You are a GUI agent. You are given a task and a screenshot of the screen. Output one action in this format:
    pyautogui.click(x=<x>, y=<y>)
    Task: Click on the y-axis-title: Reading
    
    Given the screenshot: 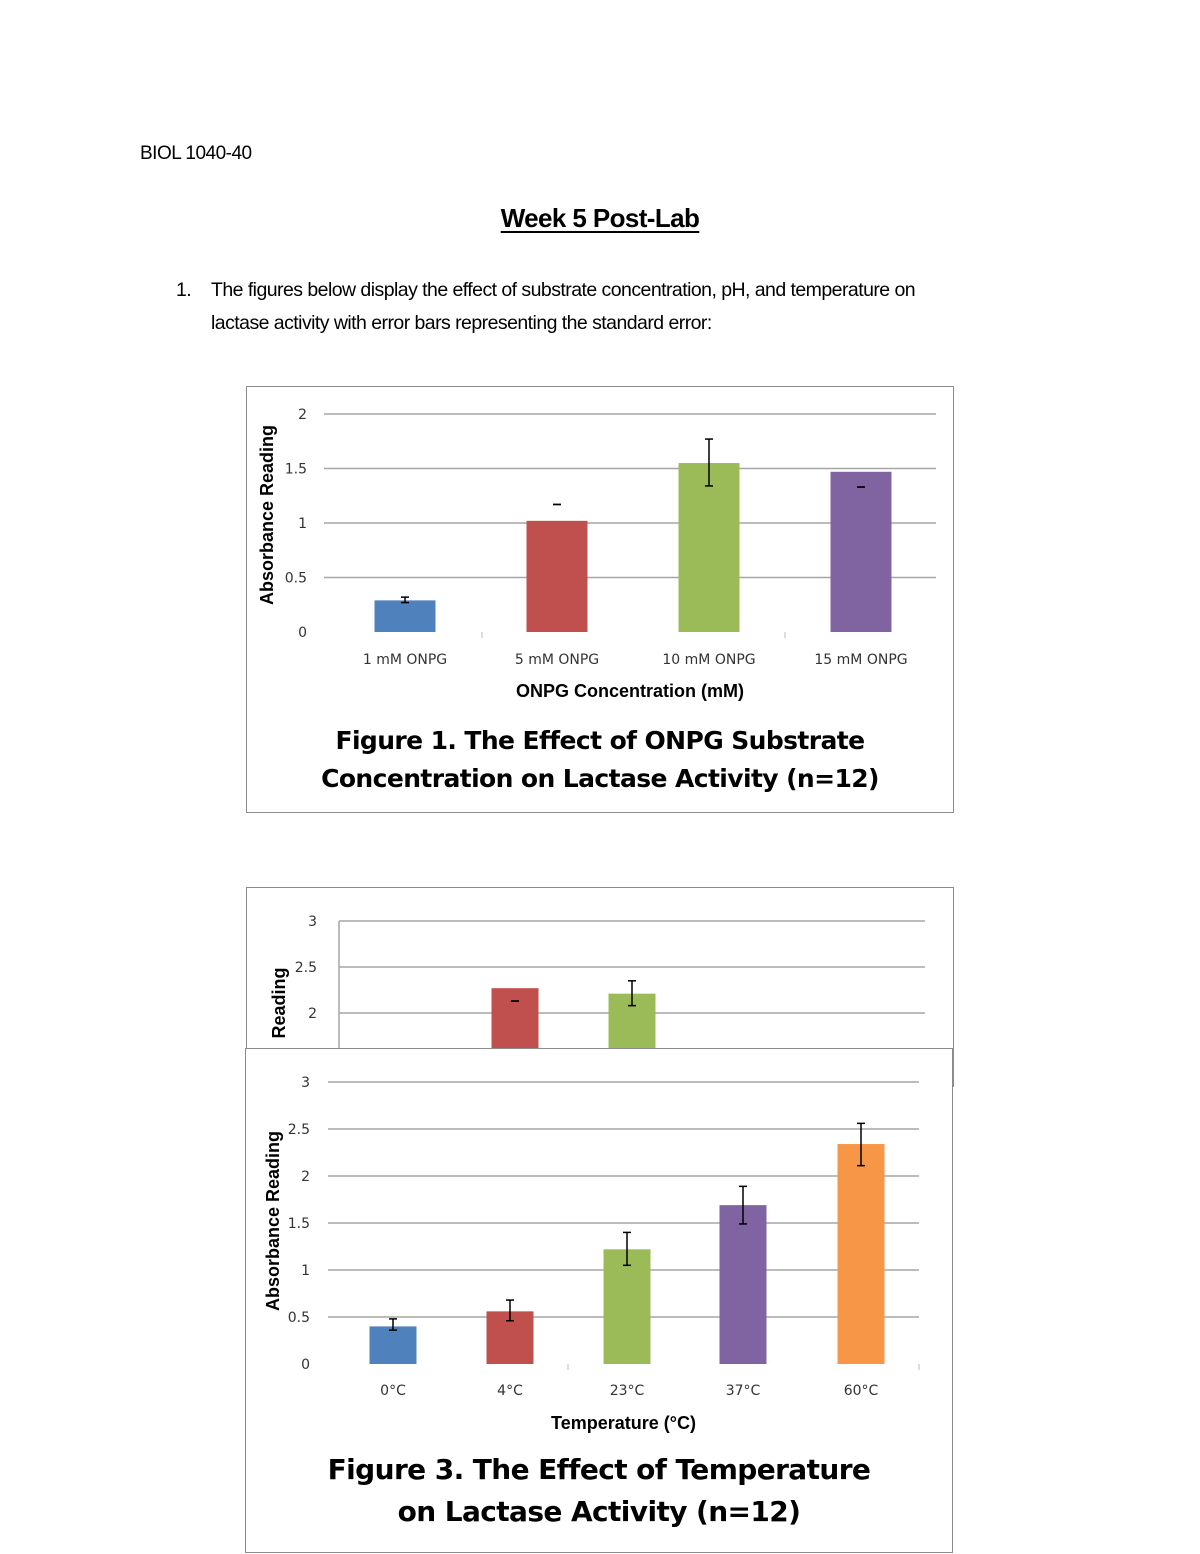 What is the action you would take?
    pyautogui.click(x=279, y=1002)
    